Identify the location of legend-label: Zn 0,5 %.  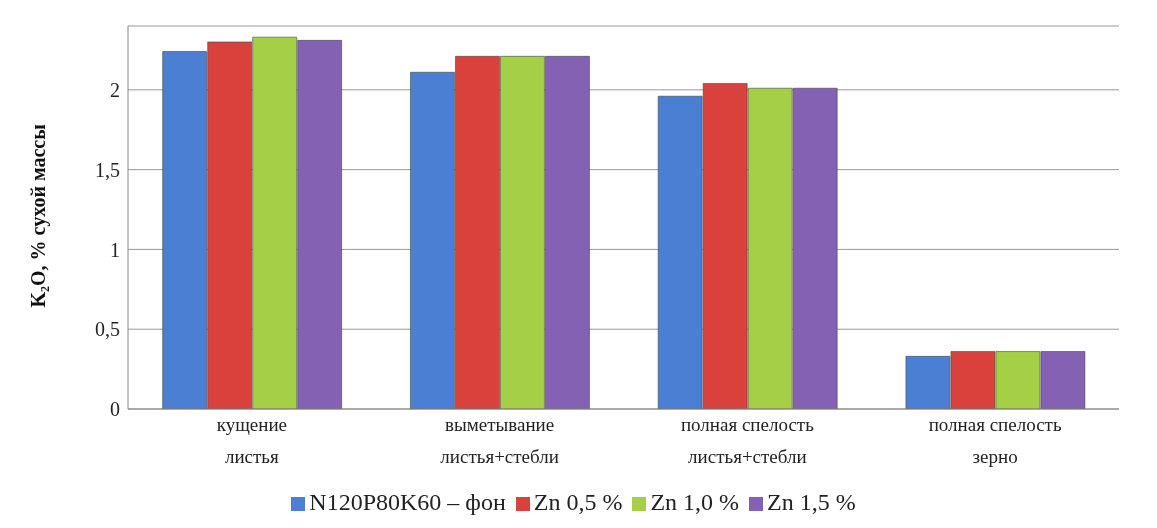
(578, 502).